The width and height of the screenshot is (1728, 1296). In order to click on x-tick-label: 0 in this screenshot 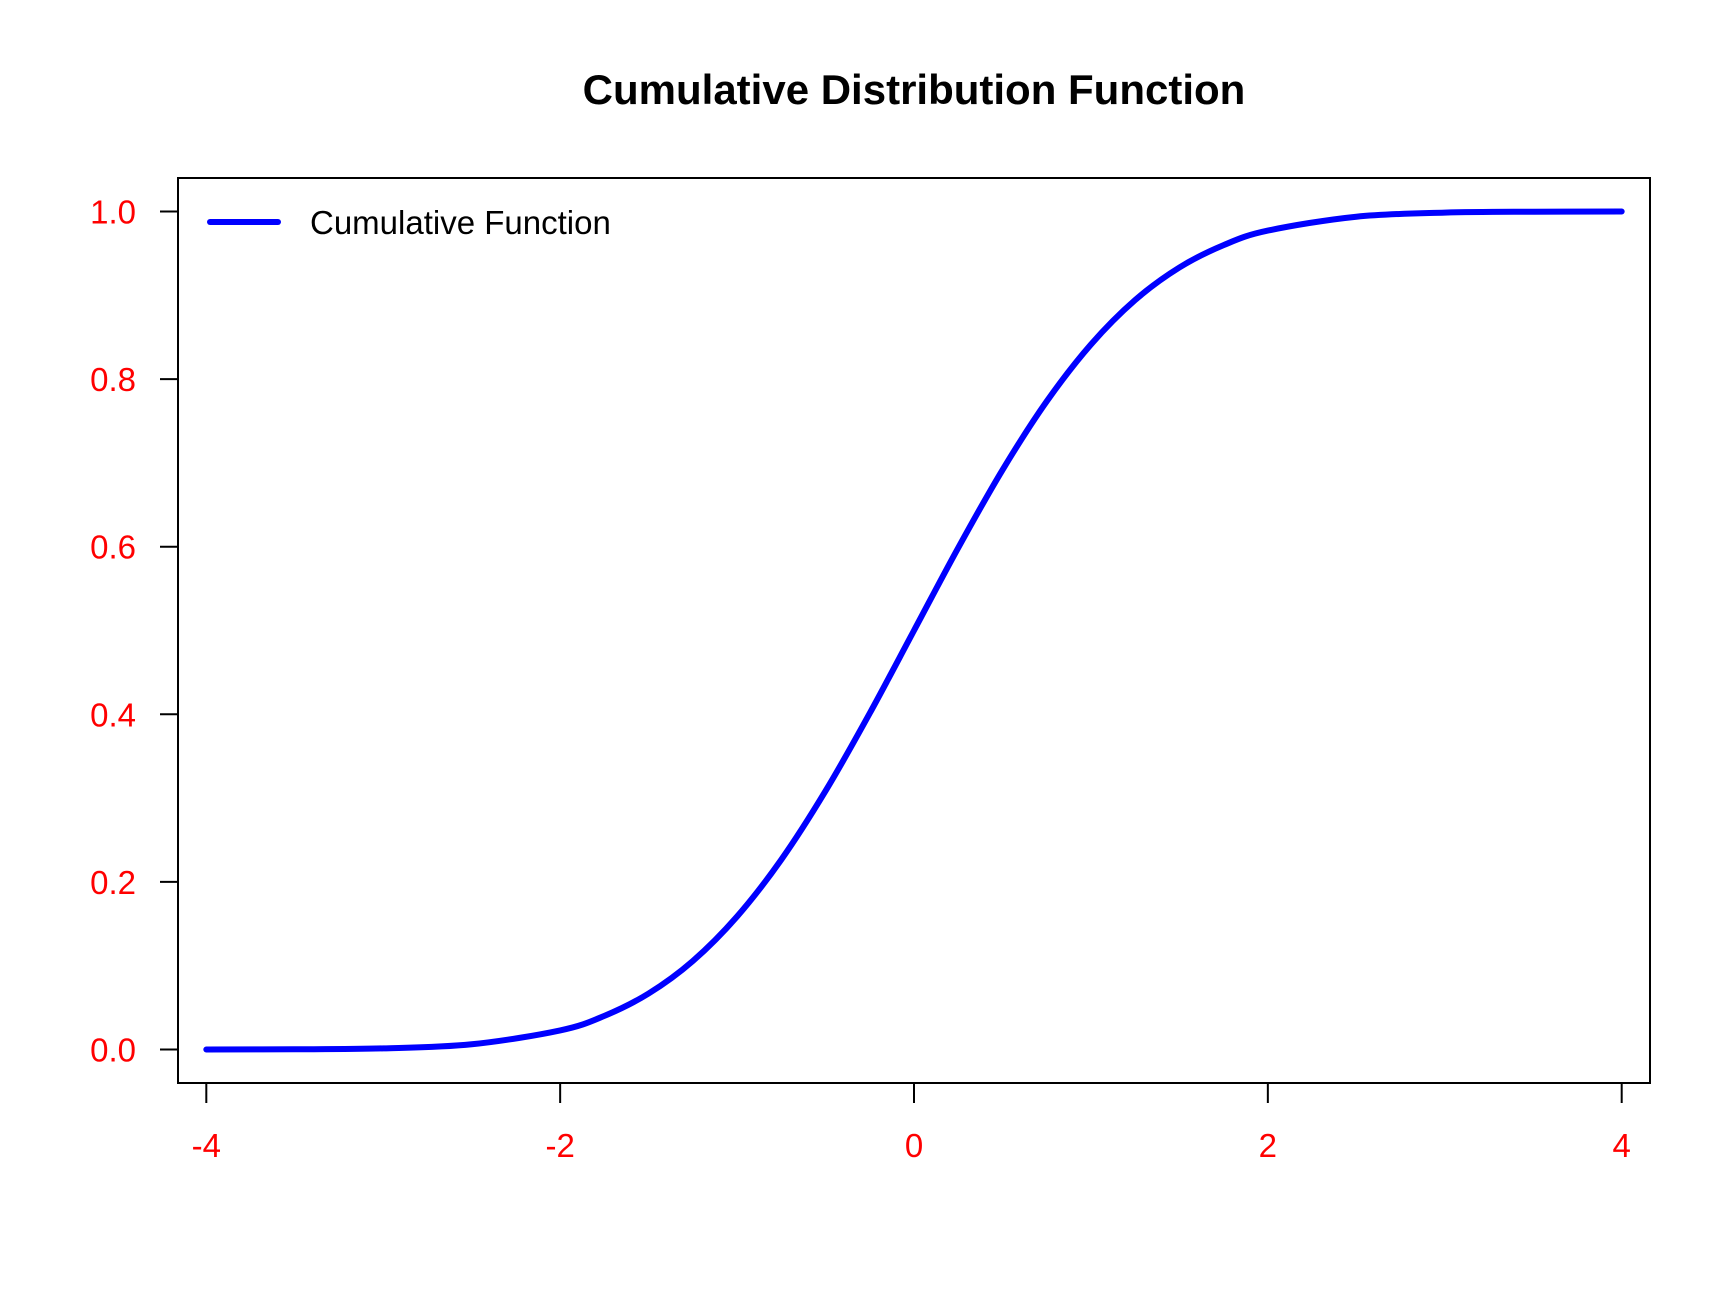, I will do `click(914, 1145)`.